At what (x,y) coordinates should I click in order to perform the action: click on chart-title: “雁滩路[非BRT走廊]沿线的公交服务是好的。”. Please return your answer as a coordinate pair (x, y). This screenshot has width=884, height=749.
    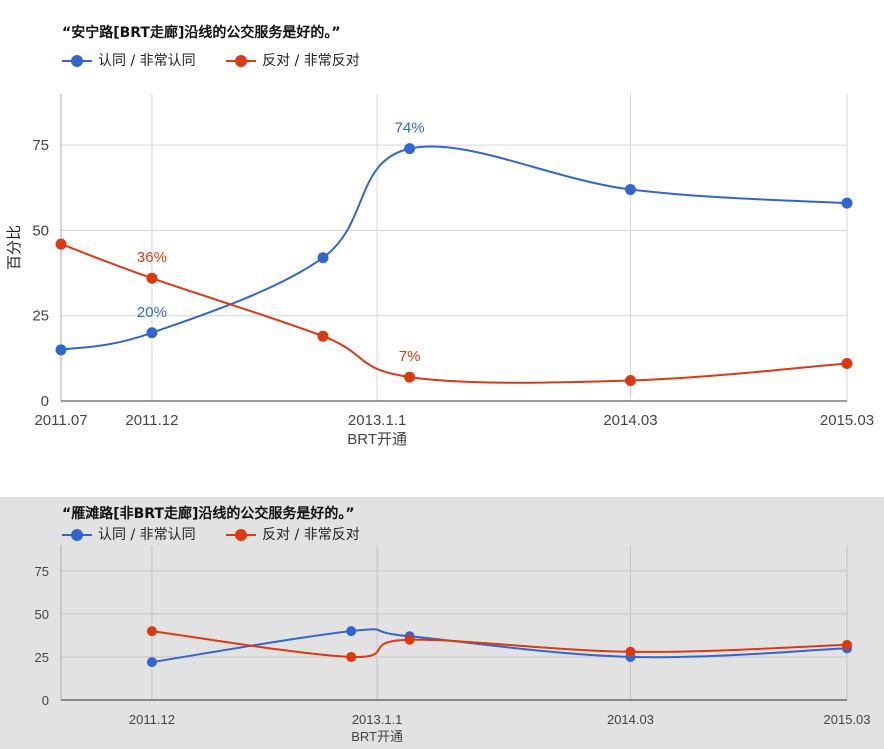
    Looking at the image, I should click on (208, 514).